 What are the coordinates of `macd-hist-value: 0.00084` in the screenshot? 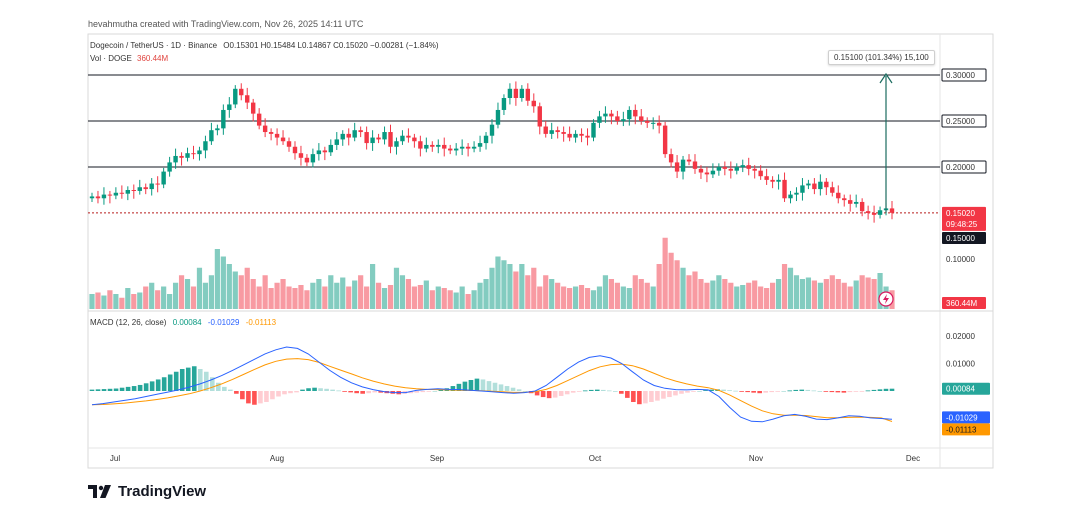 It's located at (187, 322).